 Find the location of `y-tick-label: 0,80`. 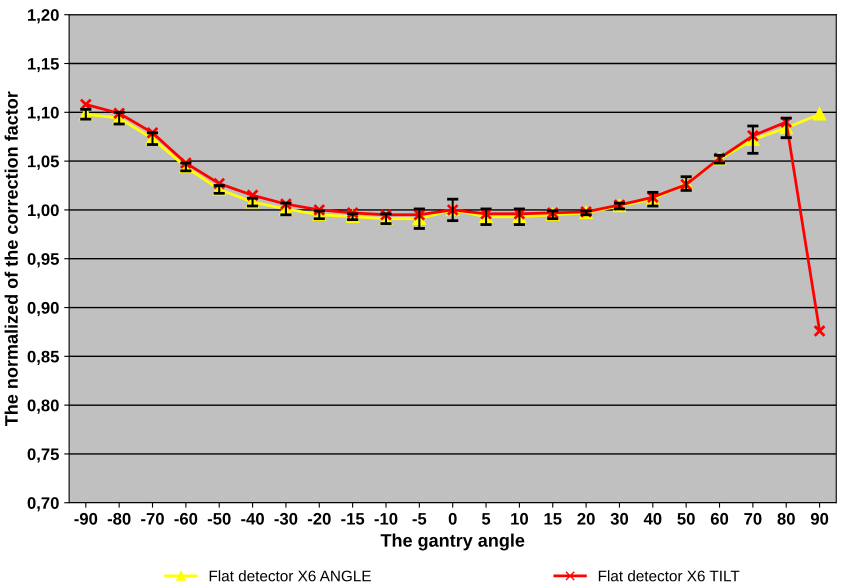

y-tick-label: 0,80 is located at coordinates (43, 407).